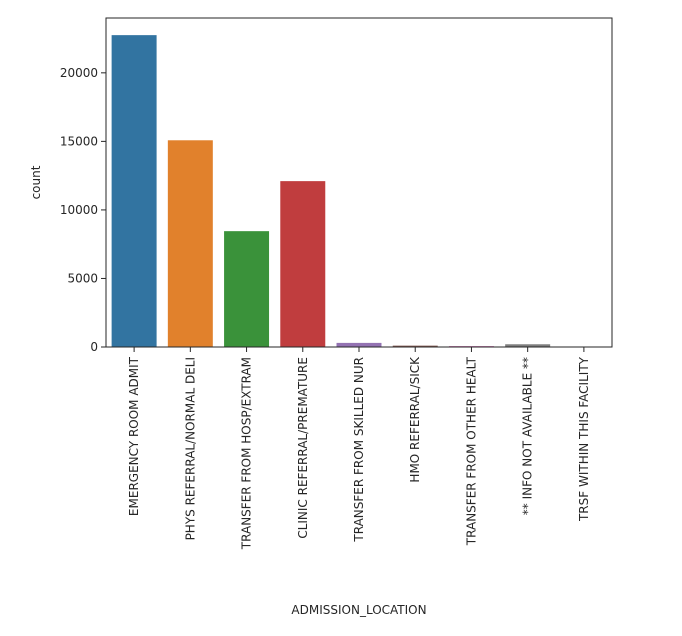 This screenshot has width=682, height=636. Describe the element at coordinates (190, 448) in the screenshot. I see `x-tick-label-1: PHYS REFERRAL/NORMAL DELI` at that location.